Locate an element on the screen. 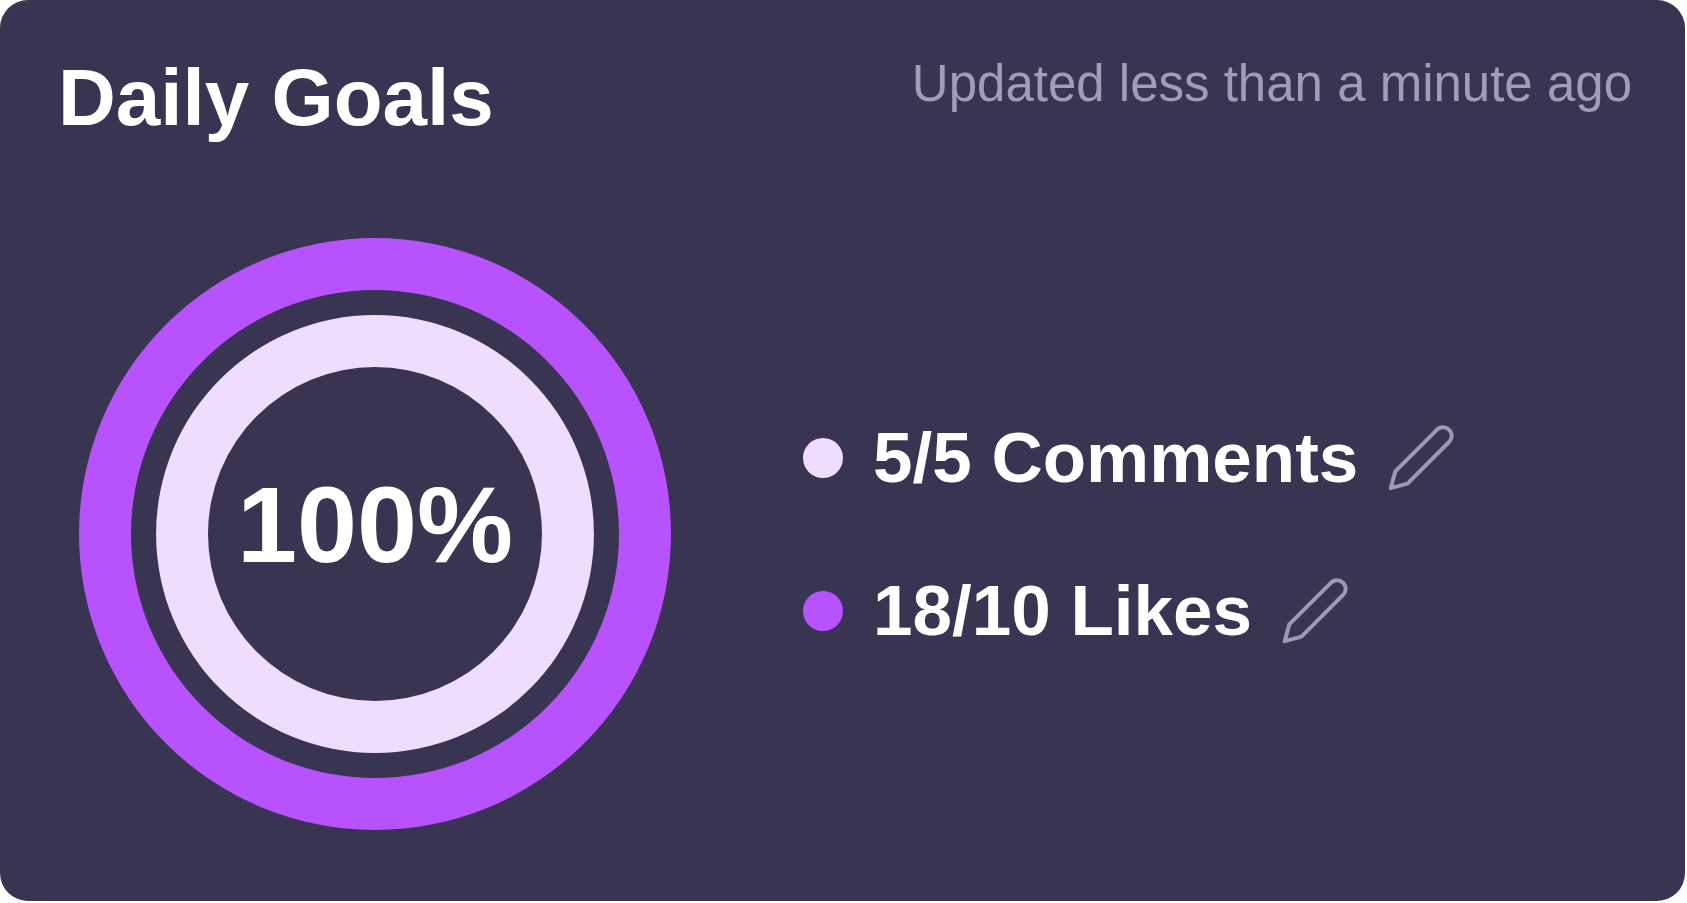  text: 100% is located at coordinates (375, 524).